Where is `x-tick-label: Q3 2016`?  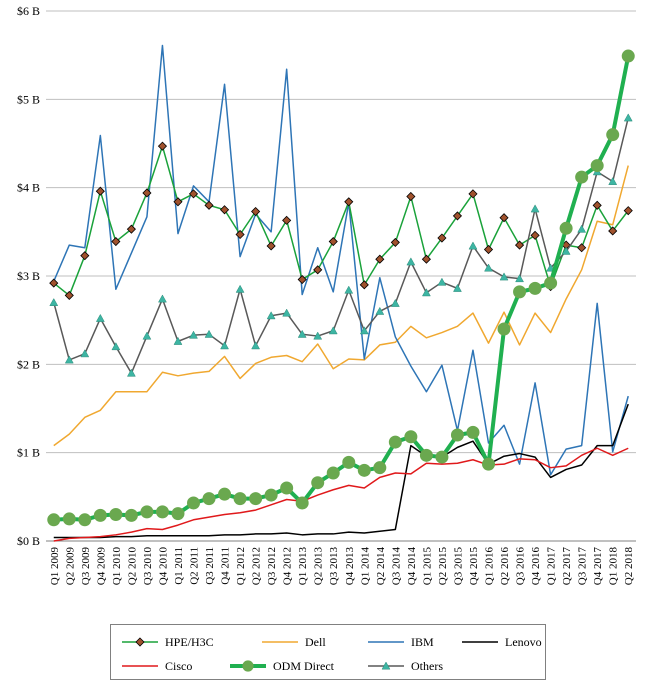
x-tick-label: Q3 2016 is located at coordinates (521, 566).